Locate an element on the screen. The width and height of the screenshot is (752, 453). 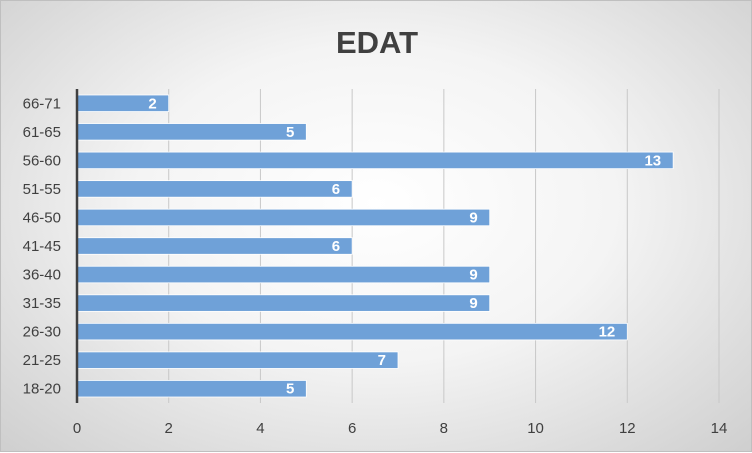
x-tick-label: 14 is located at coordinates (719, 428).